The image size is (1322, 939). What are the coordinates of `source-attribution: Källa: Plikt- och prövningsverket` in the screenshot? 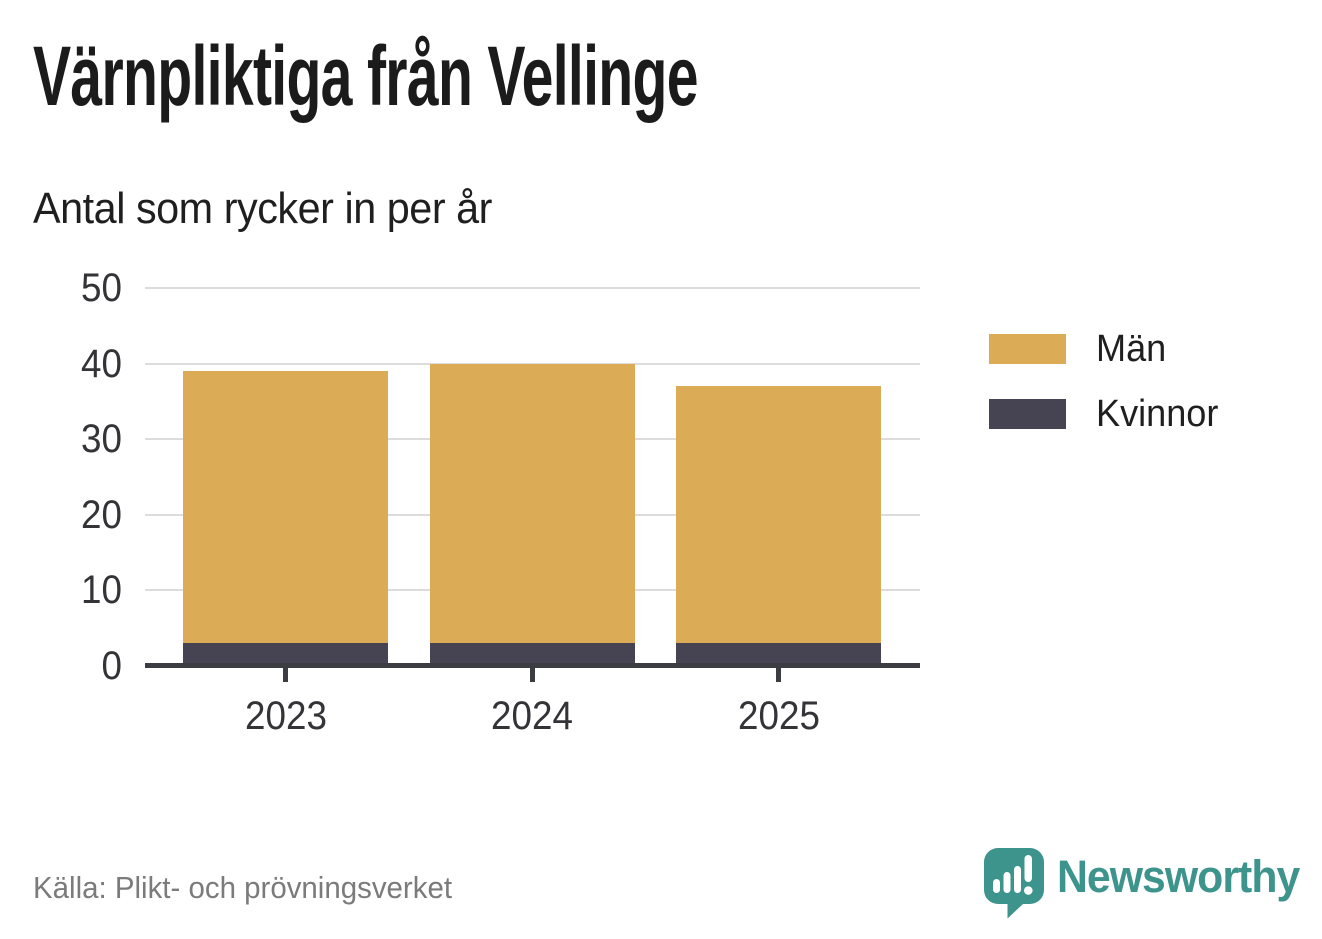 It's located at (243, 887).